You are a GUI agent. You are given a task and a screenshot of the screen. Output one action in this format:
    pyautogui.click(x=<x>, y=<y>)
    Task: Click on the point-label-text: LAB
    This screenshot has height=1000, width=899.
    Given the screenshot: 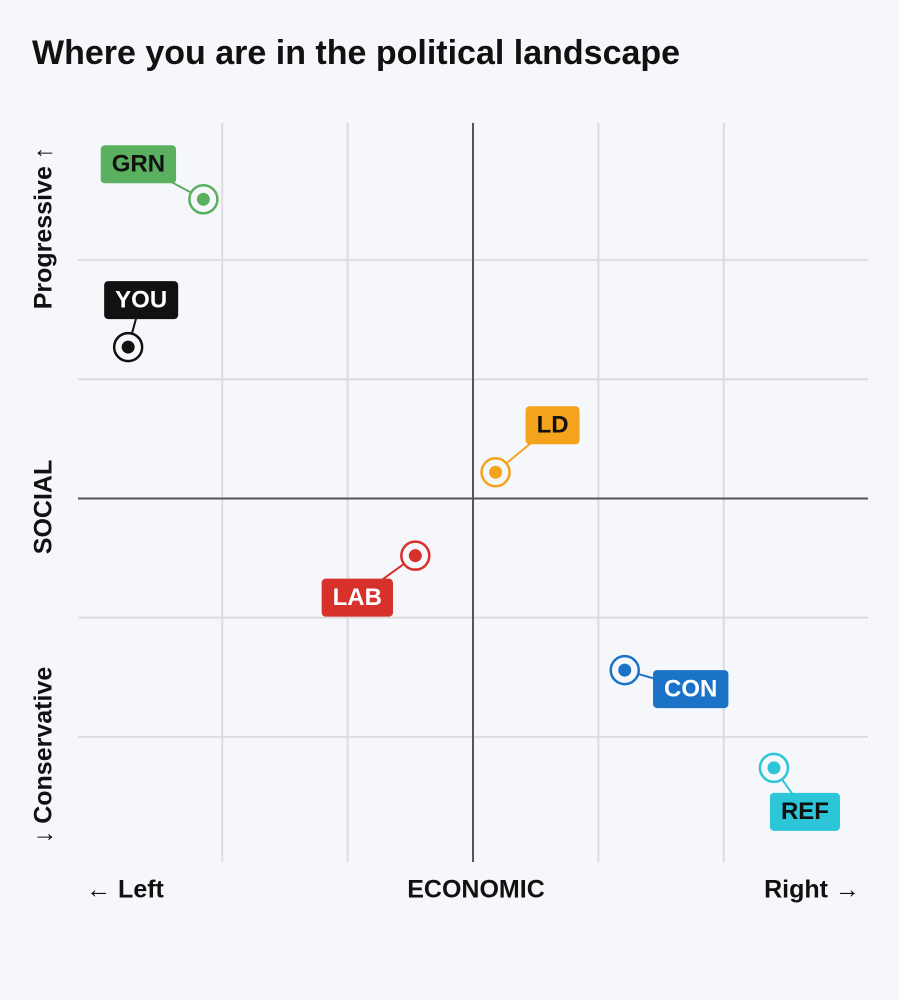 What is the action you would take?
    pyautogui.click(x=357, y=597)
    